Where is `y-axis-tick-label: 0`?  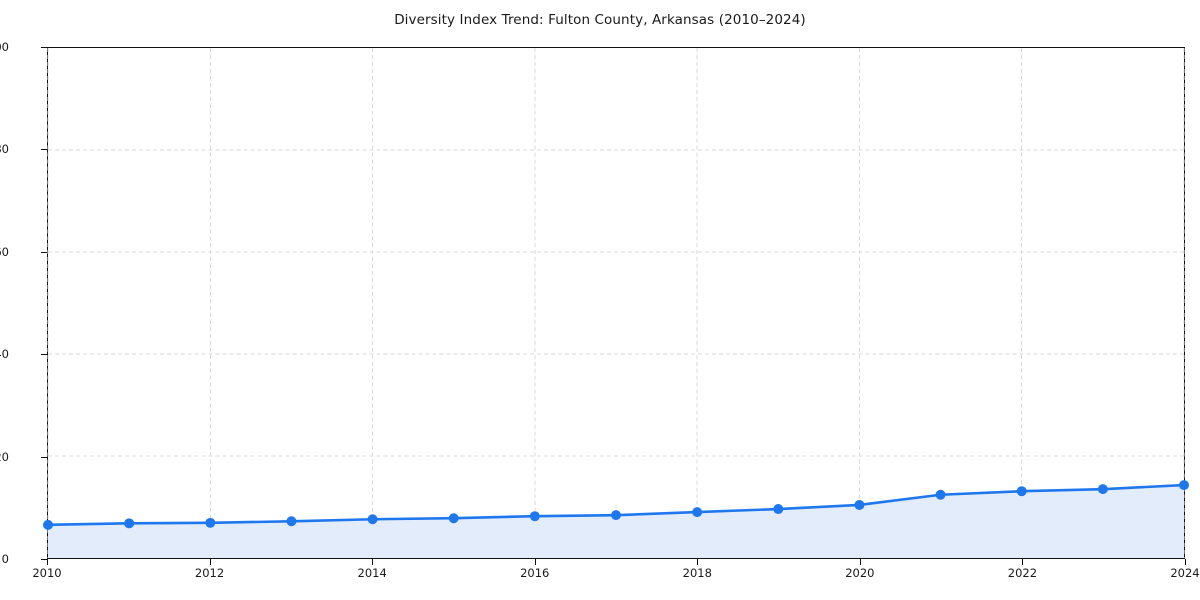
y-axis-tick-label: 0 is located at coordinates (5, 559).